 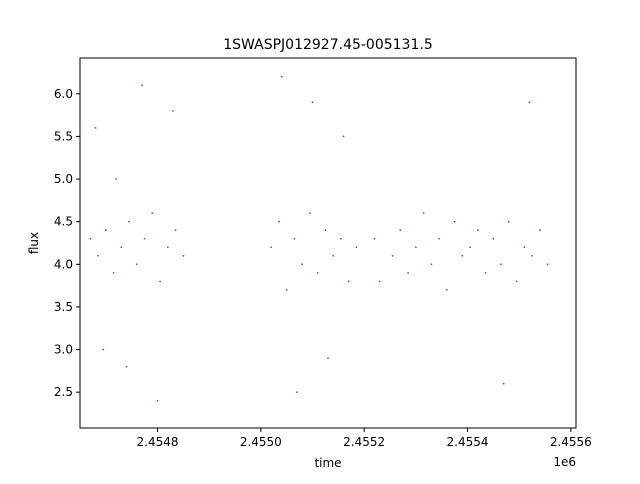 I want to click on x-offset-label: 1e6, so click(x=564, y=462).